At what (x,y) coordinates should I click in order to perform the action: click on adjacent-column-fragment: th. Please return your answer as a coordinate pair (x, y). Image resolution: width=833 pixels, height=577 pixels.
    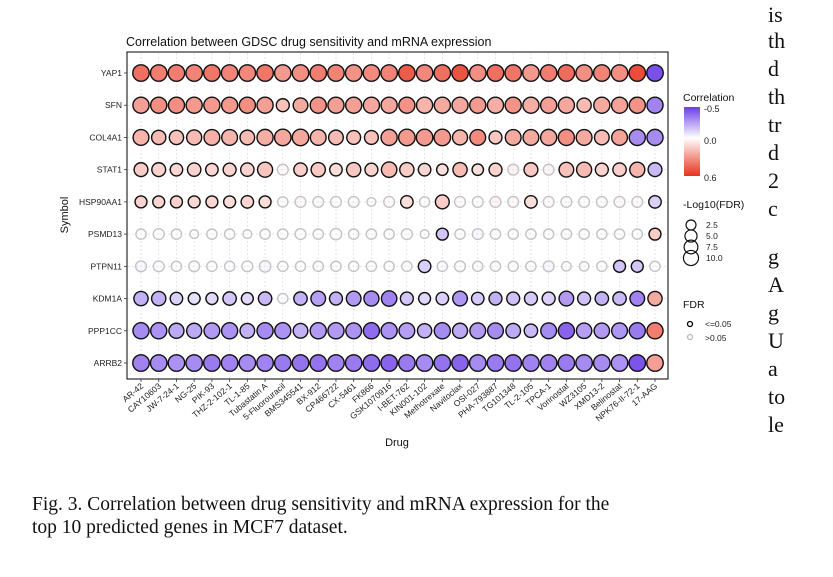
    Looking at the image, I should click on (777, 96).